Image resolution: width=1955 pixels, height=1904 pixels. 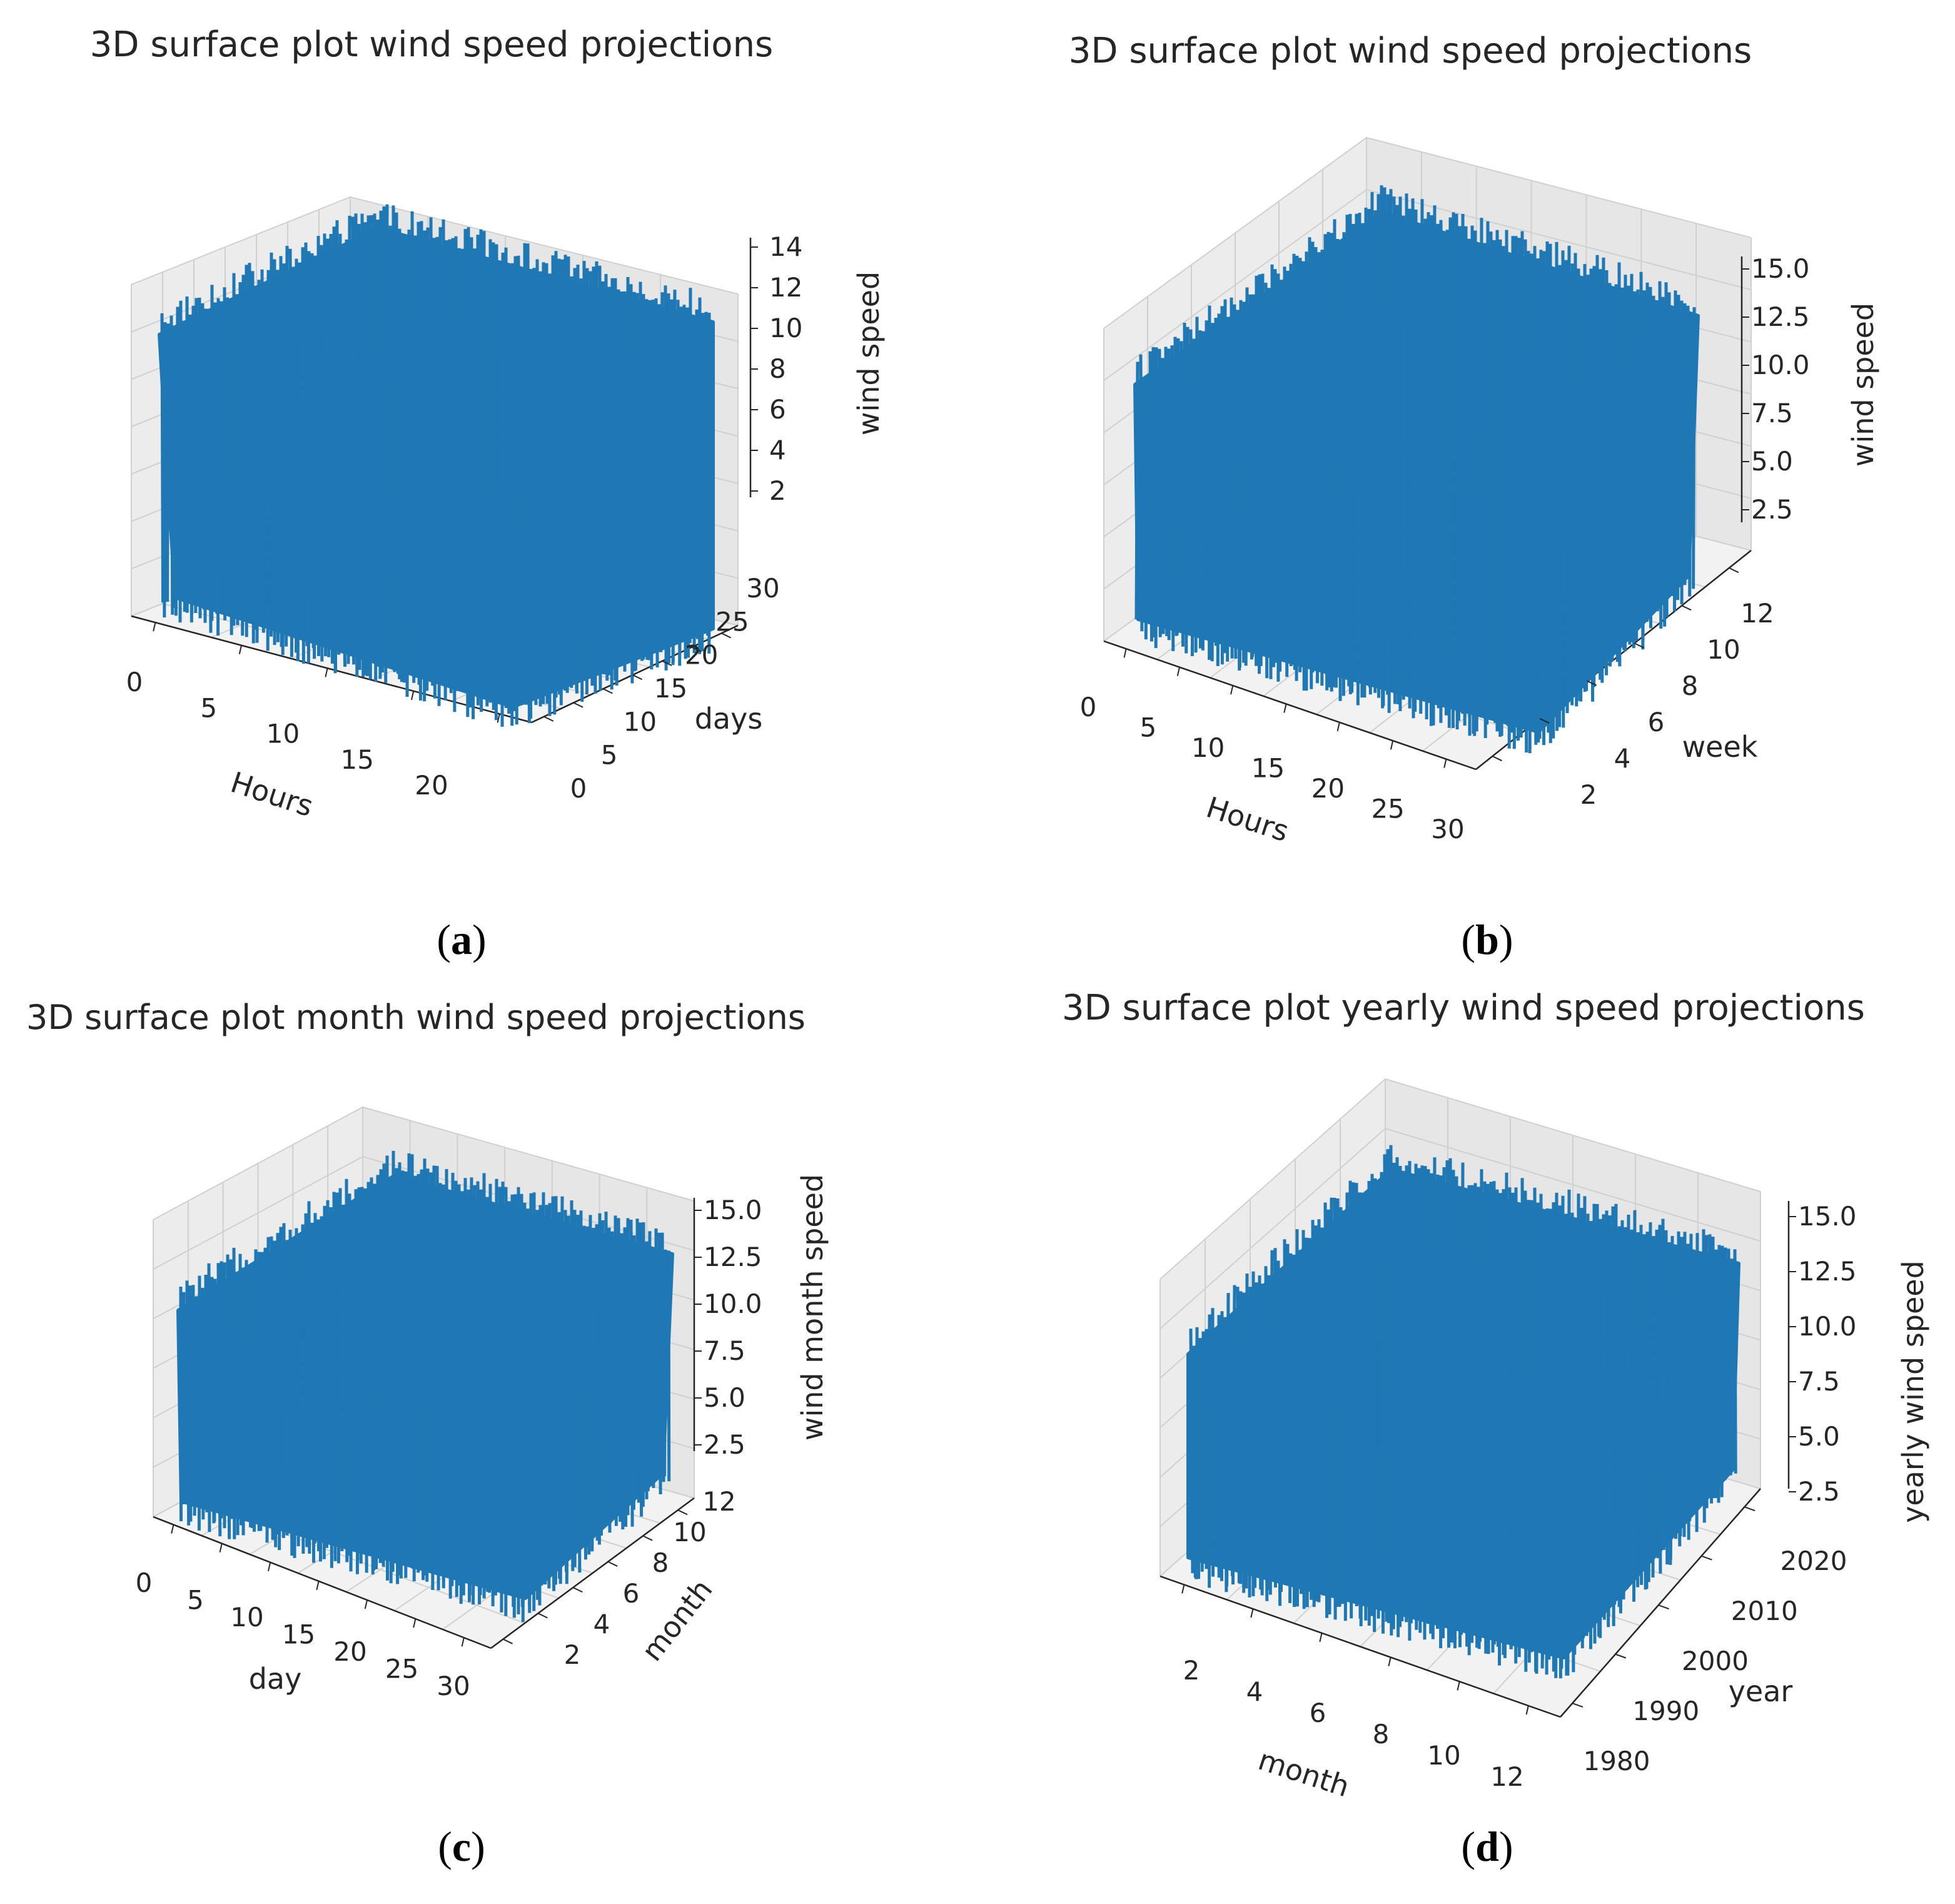 I want to click on z-tick-label: 14, so click(x=785, y=246).